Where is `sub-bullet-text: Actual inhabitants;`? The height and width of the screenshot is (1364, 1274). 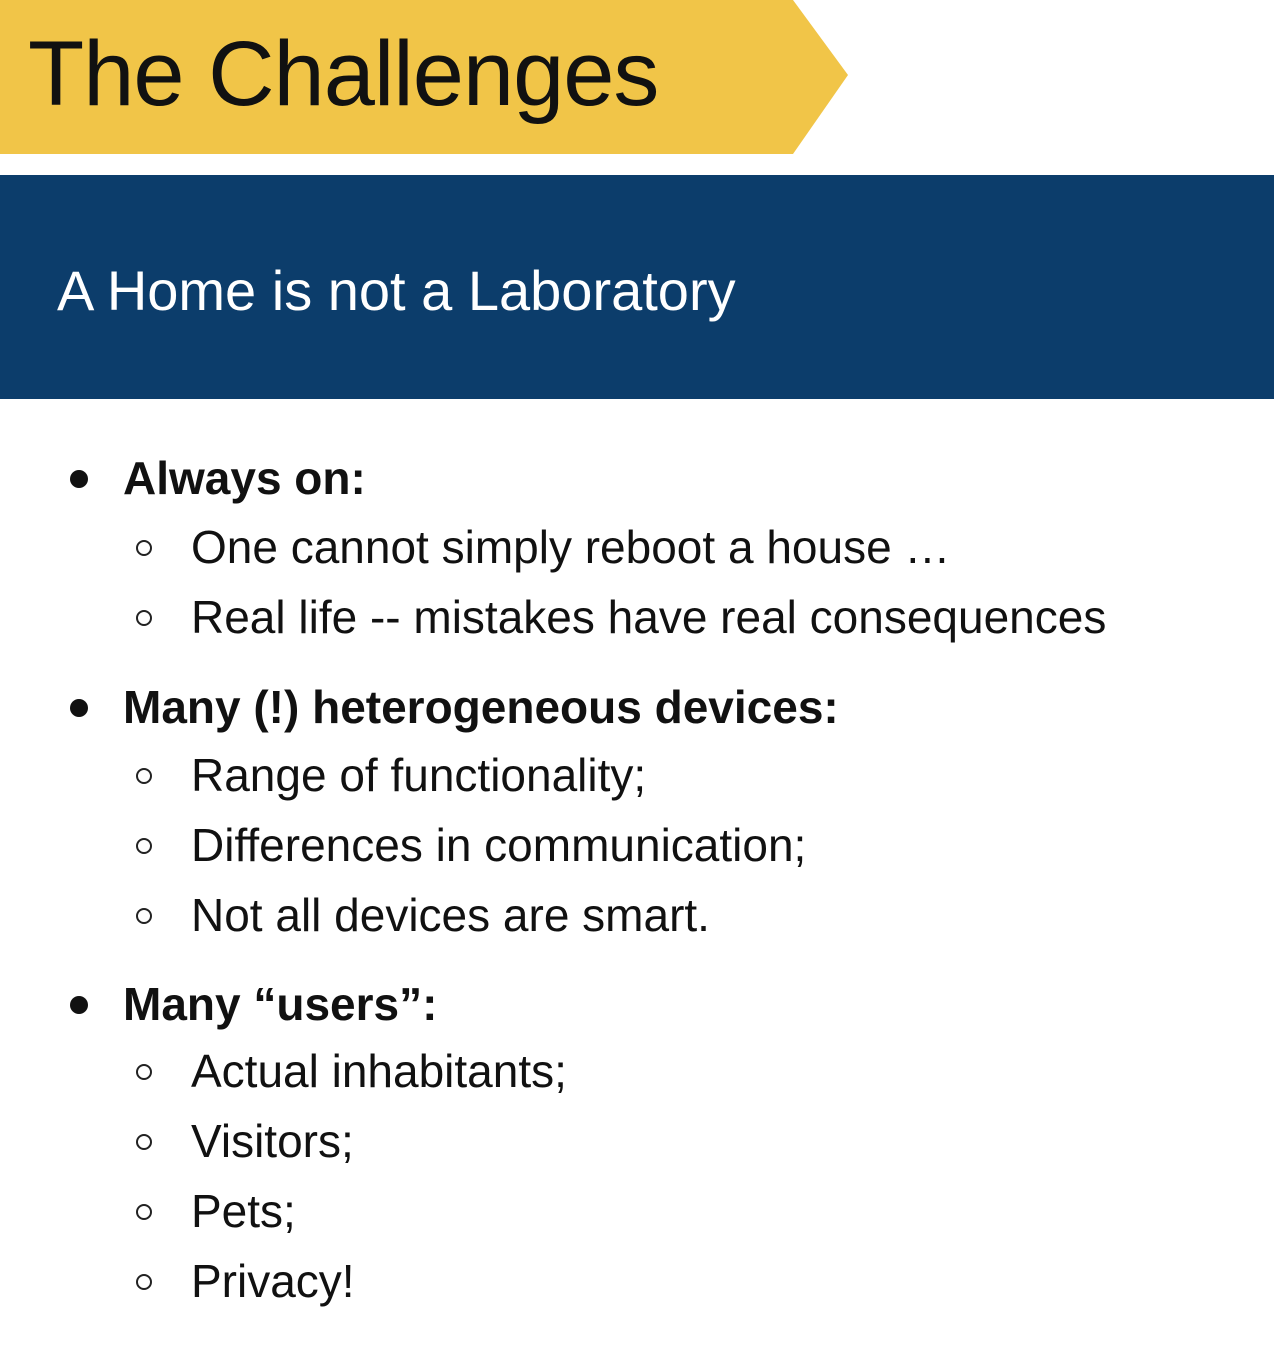
sub-bullet-text: Actual inhabitants; is located at coordinates (379, 1071).